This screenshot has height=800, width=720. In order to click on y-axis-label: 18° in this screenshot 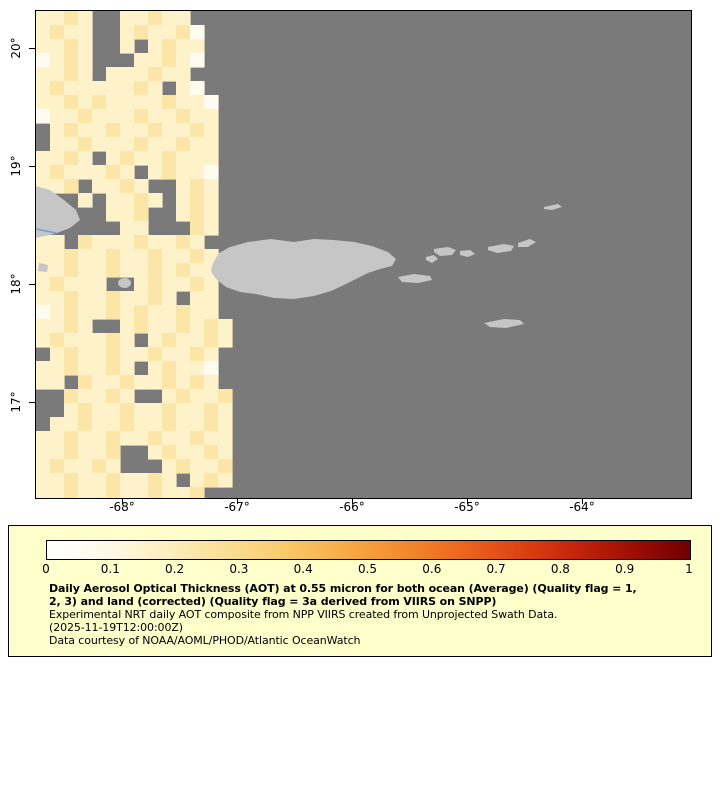, I will do `click(16, 284)`.